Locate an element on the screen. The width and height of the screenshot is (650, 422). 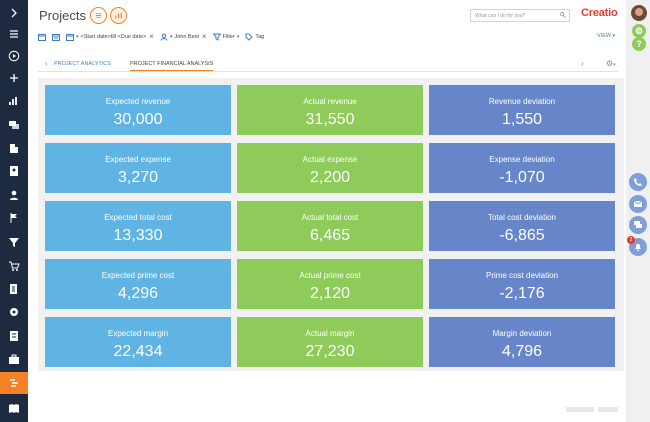
analytics-icon is located at coordinates (14, 101).